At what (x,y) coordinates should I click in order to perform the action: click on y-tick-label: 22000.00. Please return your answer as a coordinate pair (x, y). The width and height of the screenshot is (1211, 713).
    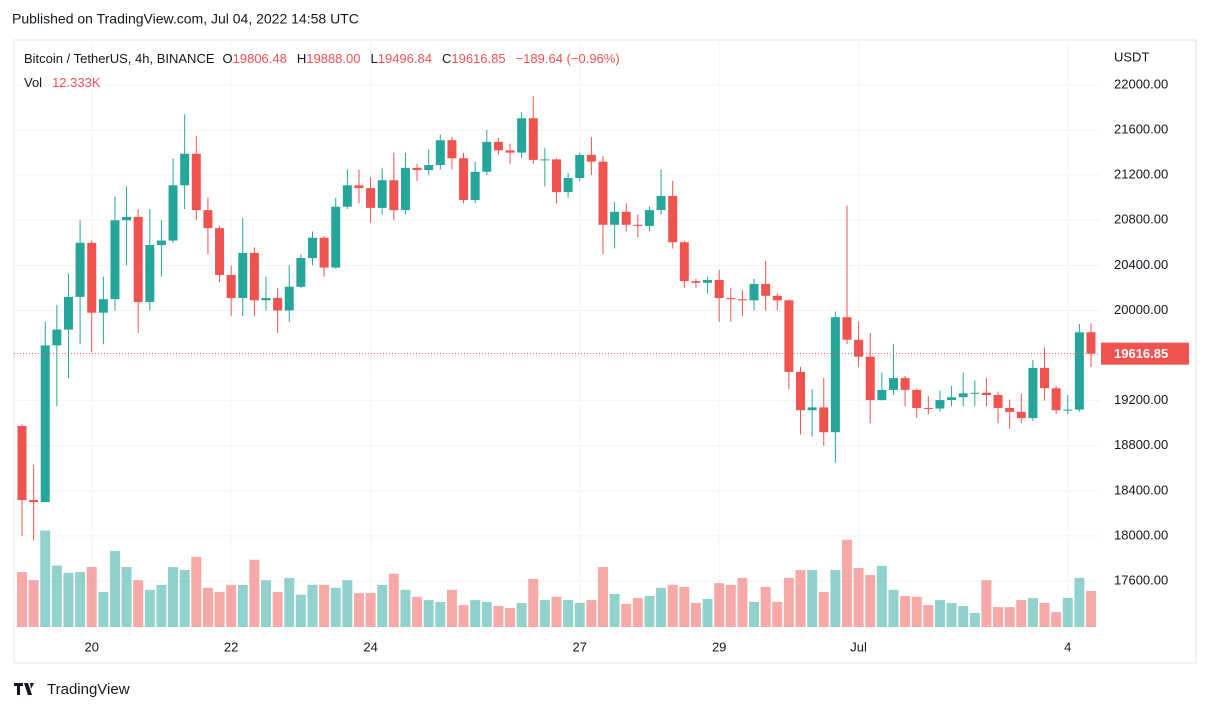
    Looking at the image, I should click on (1141, 83).